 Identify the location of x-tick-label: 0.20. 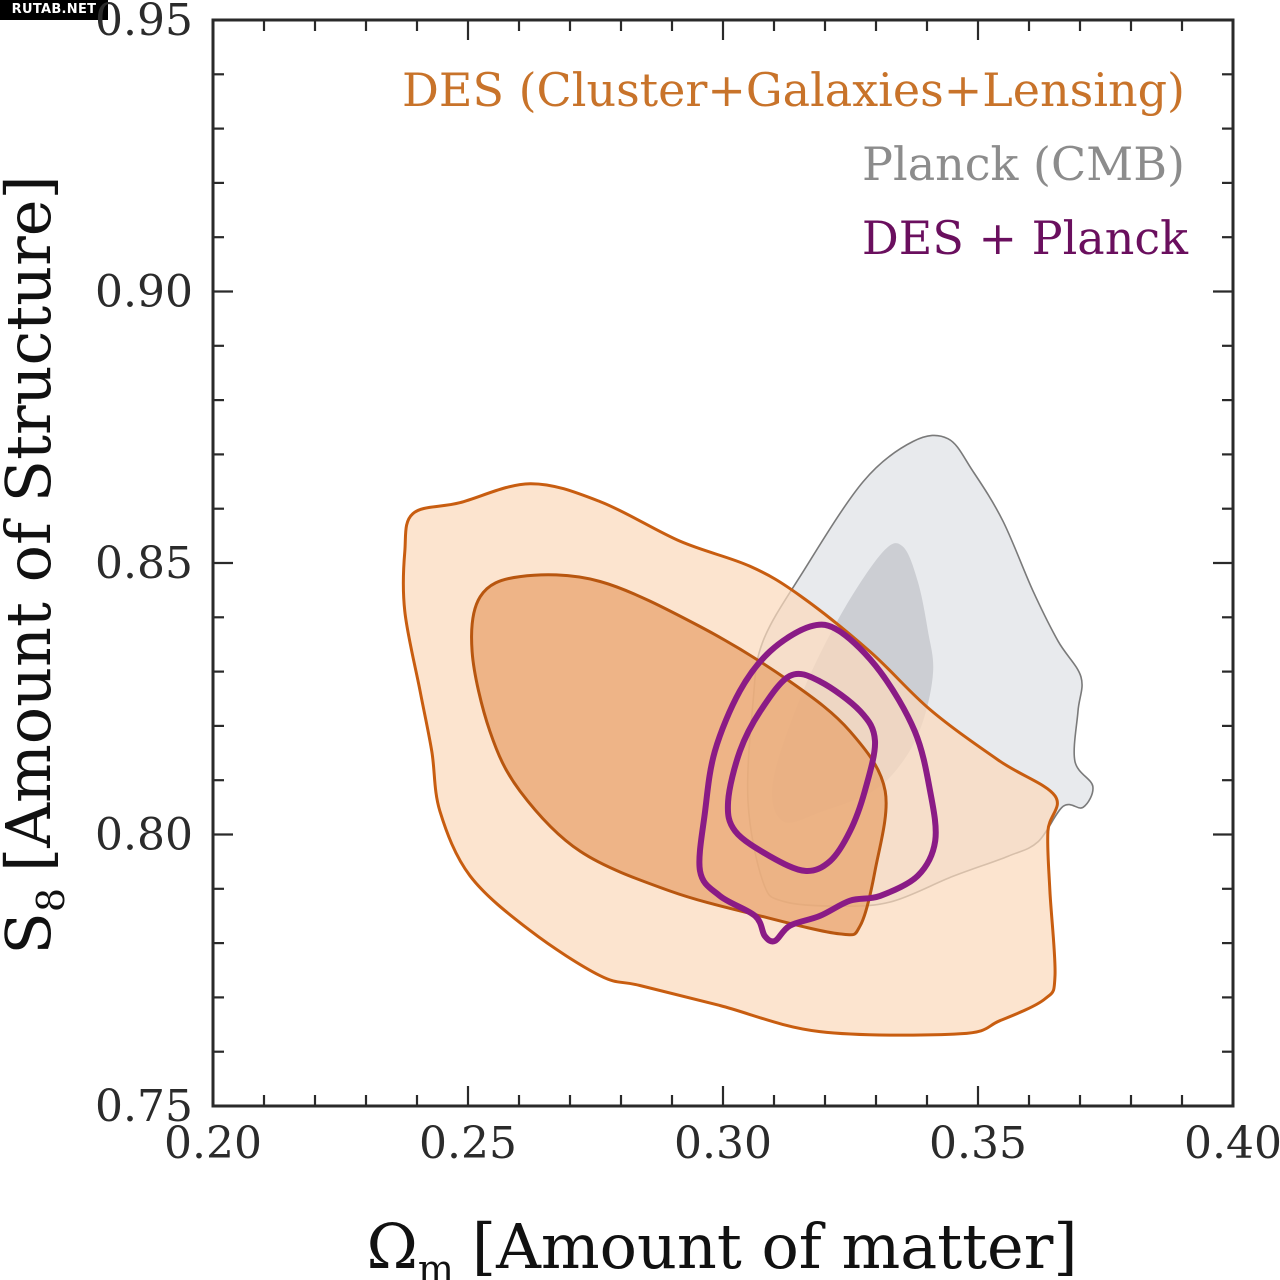
(213, 1143).